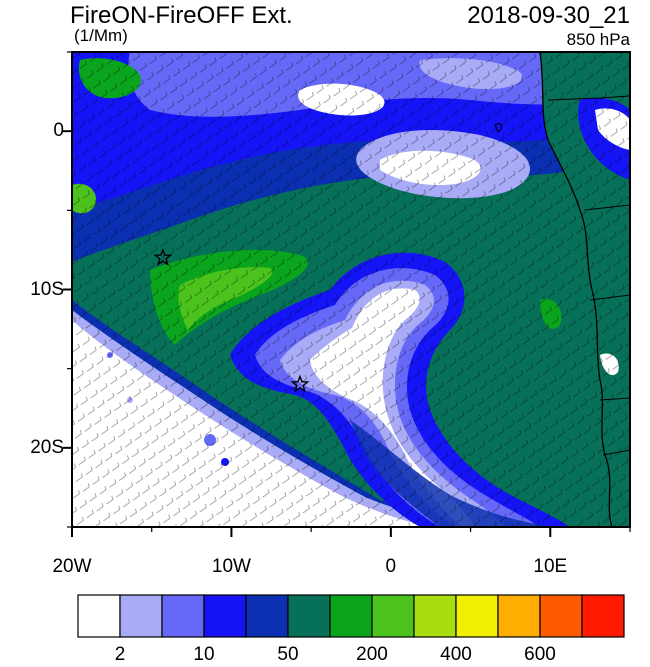  What do you see at coordinates (231, 566) in the screenshot?
I see `lon-tick-label: 10W` at bounding box center [231, 566].